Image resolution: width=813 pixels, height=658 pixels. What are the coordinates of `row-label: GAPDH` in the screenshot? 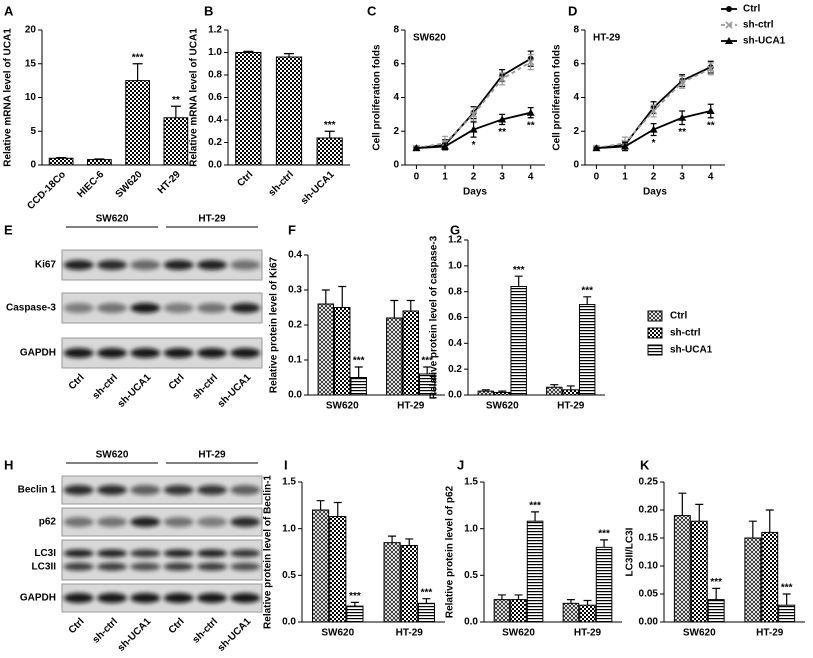 It's located at (38, 598).